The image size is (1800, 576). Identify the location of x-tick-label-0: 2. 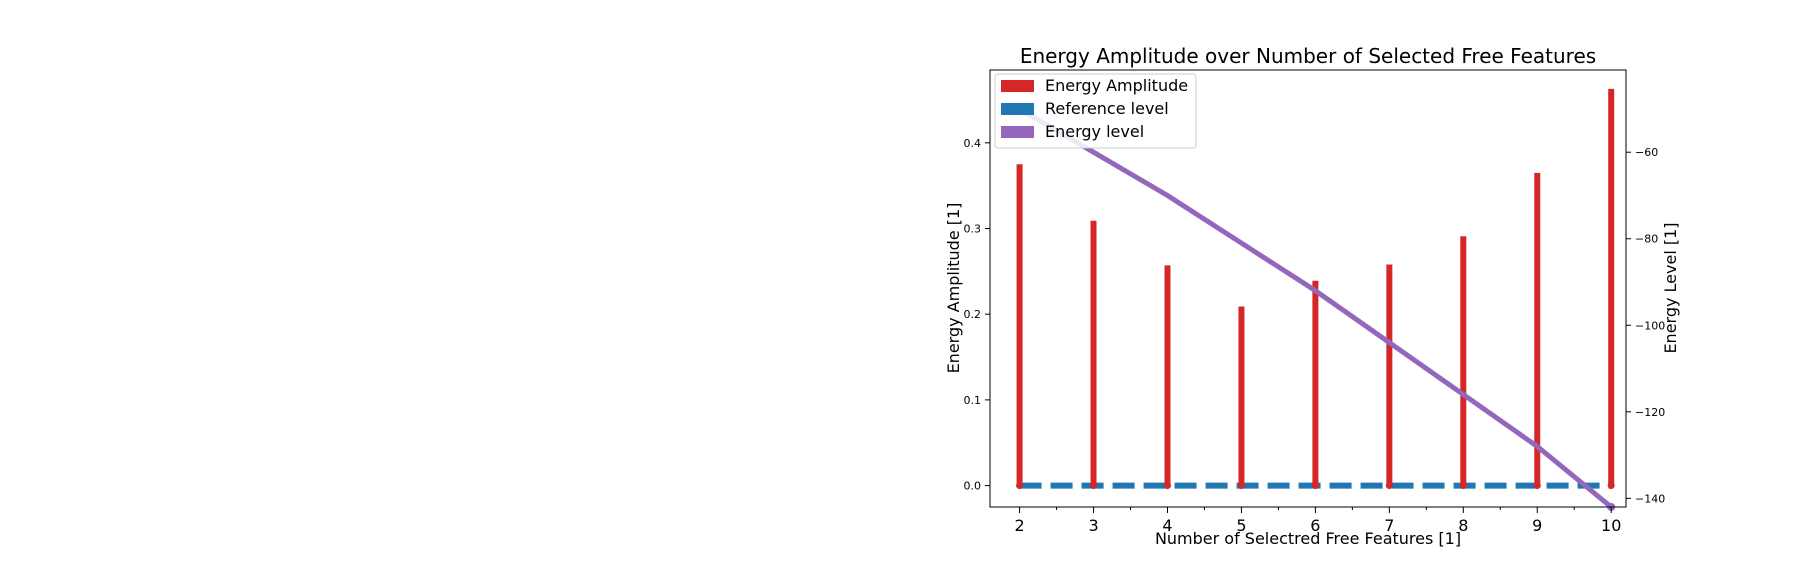
(1019, 525).